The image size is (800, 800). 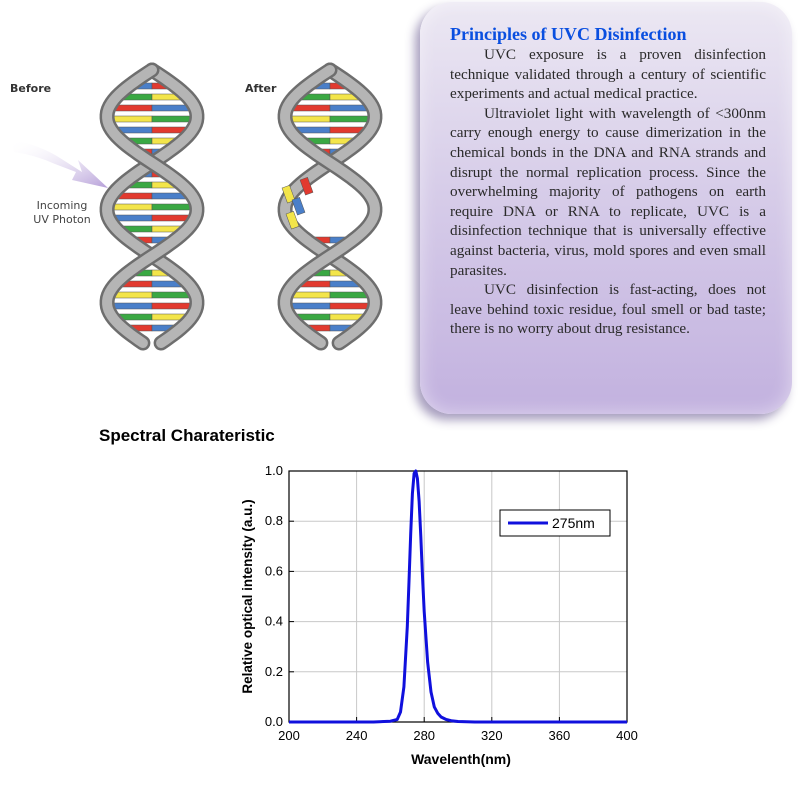 I want to click on x-tick-label: 320, so click(x=492, y=735).